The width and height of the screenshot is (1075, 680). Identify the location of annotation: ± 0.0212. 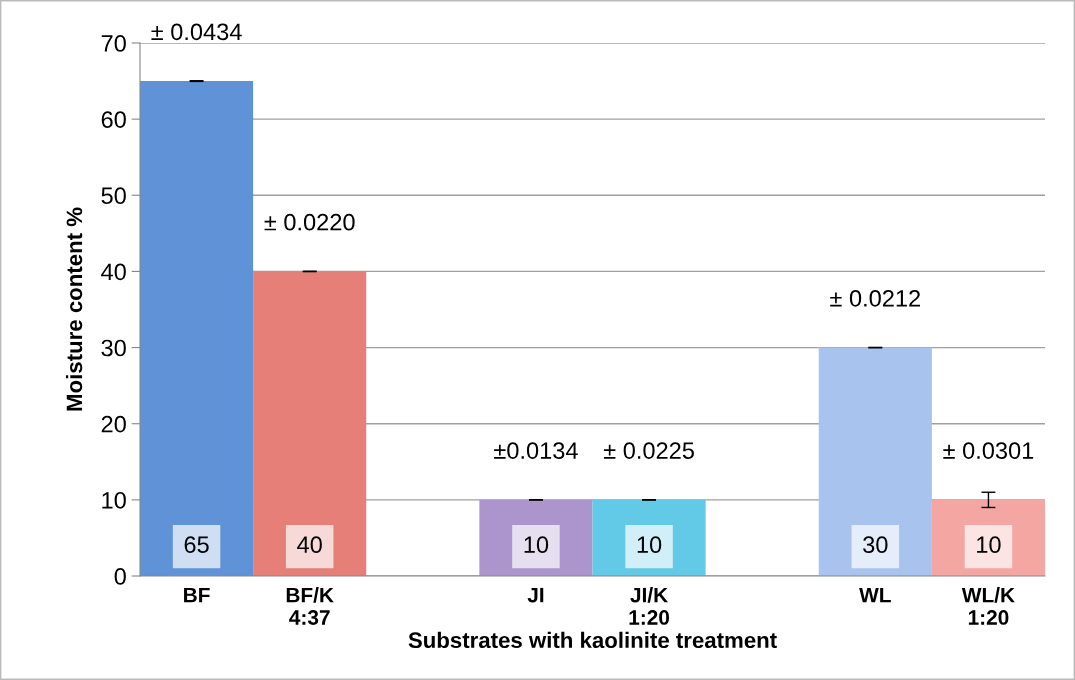
(875, 298).